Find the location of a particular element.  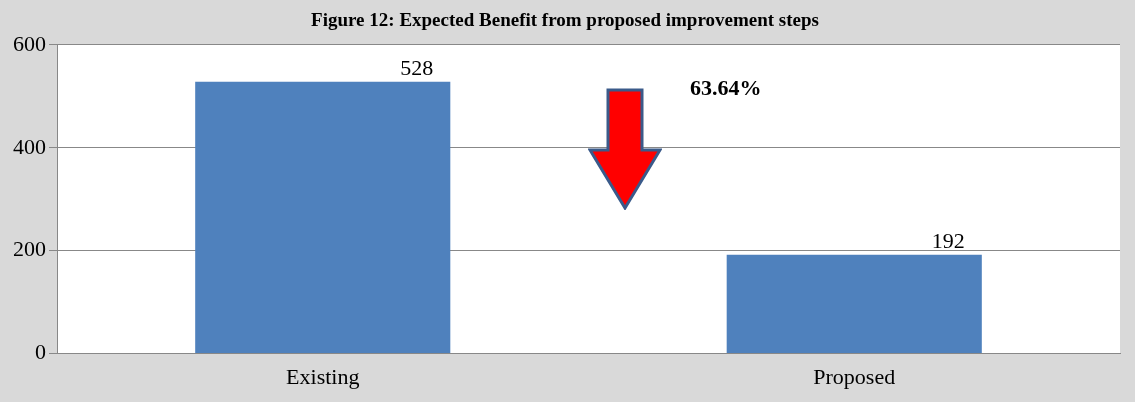

x-tick-label: Proposed is located at coordinates (854, 376).